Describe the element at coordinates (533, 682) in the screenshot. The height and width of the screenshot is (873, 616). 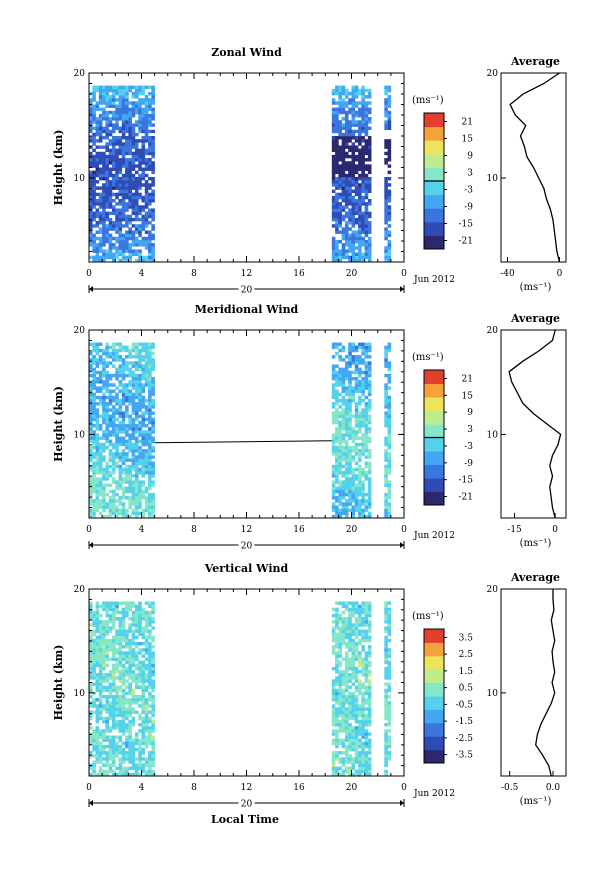
I see `profile-frame` at that location.